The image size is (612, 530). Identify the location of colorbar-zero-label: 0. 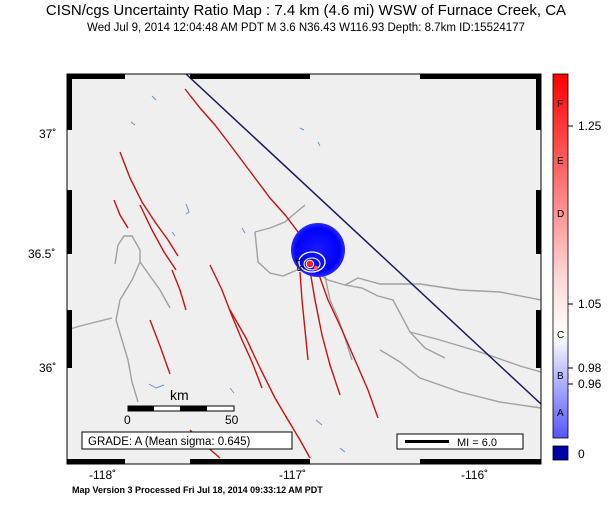
(581, 454).